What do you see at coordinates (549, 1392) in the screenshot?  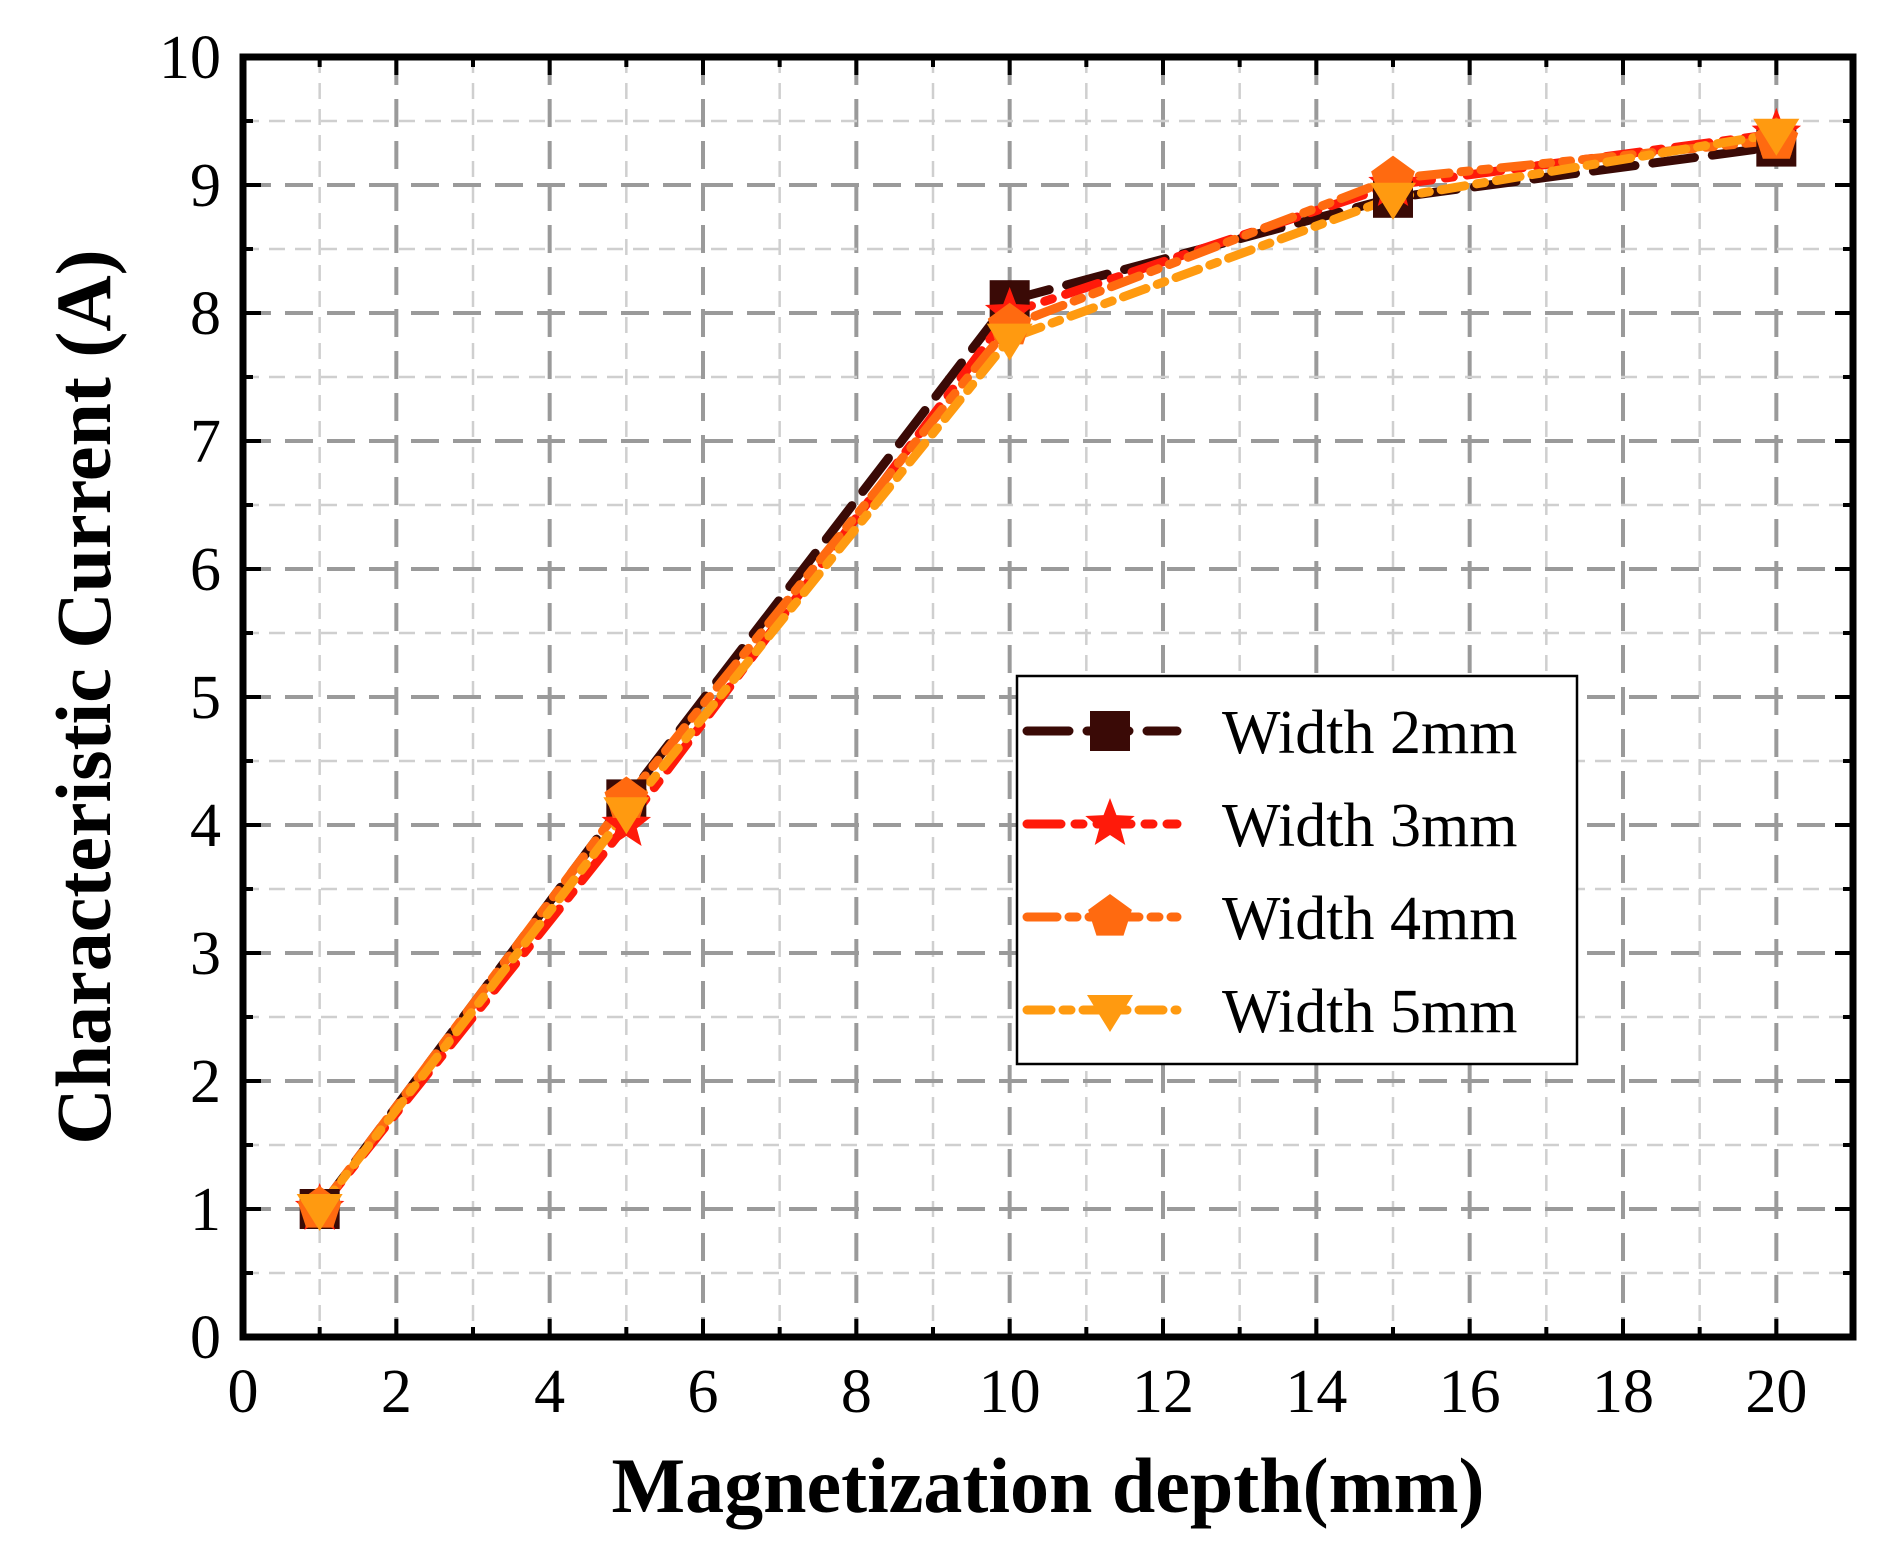 I see `x-tick-label: 4` at bounding box center [549, 1392].